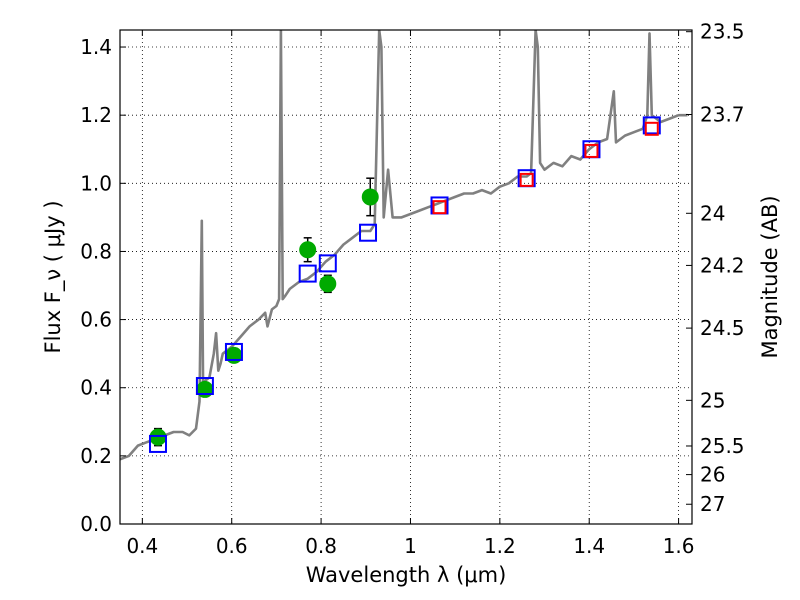 The height and width of the screenshot is (600, 800). Describe the element at coordinates (142, 546) in the screenshot. I see `x-tick-label: 0.4` at that location.